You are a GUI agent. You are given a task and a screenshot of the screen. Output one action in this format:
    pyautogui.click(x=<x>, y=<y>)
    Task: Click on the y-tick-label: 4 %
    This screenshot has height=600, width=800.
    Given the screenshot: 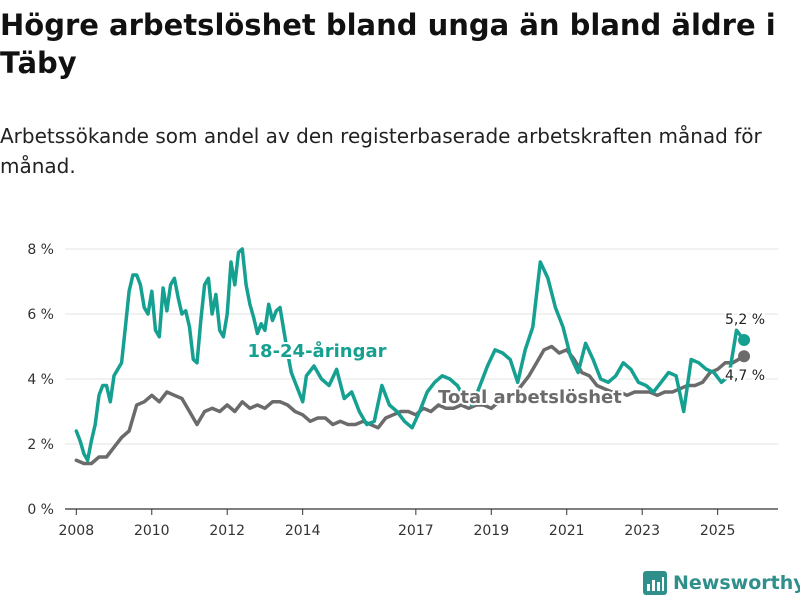 What is the action you would take?
    pyautogui.click(x=40, y=380)
    